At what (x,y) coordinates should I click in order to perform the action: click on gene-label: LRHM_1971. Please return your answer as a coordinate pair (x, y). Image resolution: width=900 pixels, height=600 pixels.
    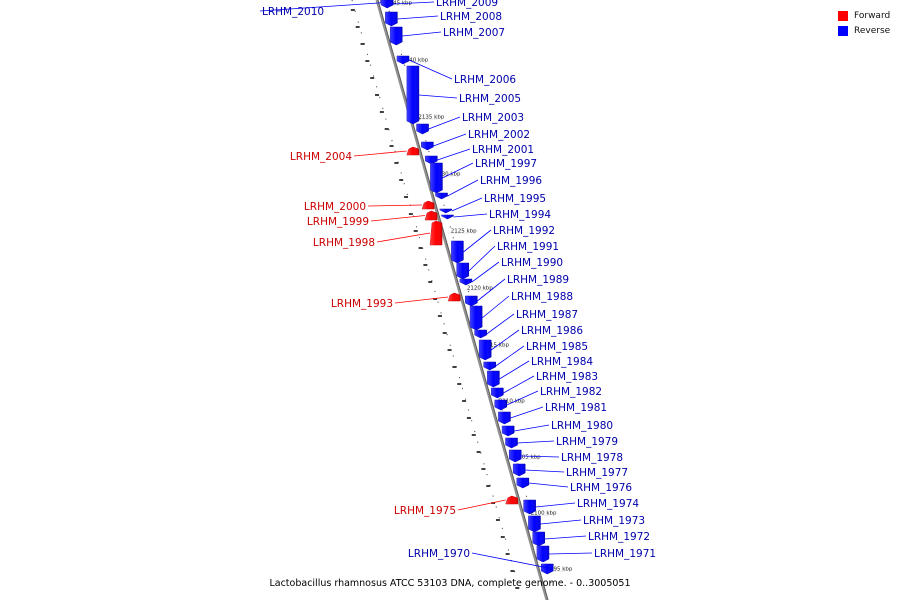
    Looking at the image, I should click on (625, 554).